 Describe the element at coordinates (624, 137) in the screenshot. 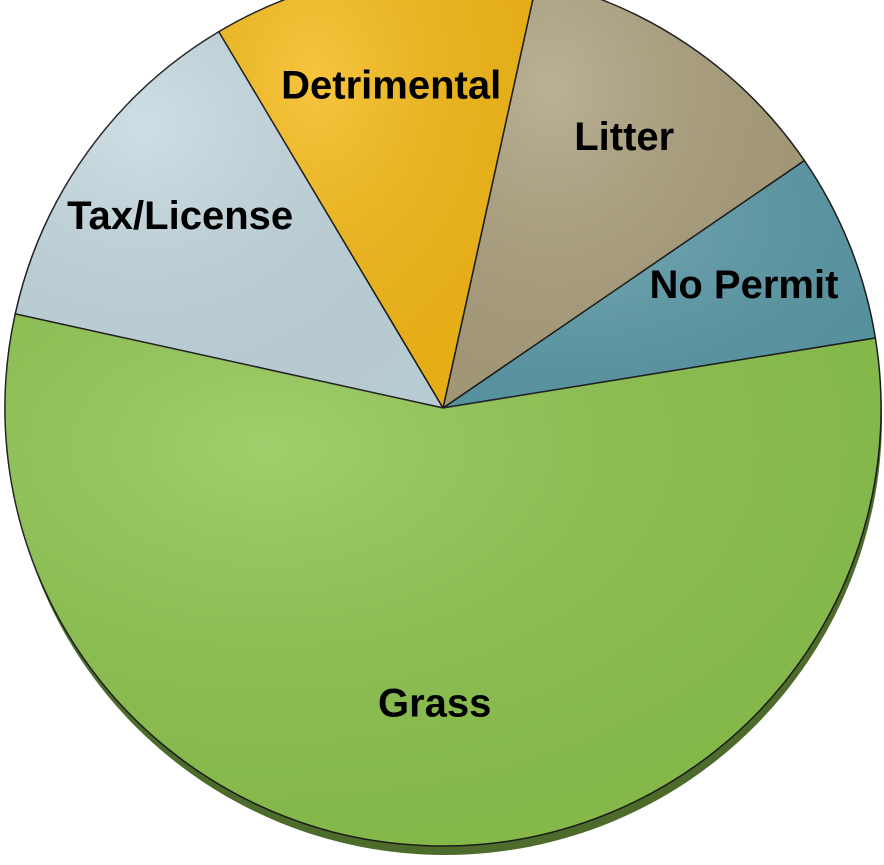

I see `slice-label: Litter` at that location.